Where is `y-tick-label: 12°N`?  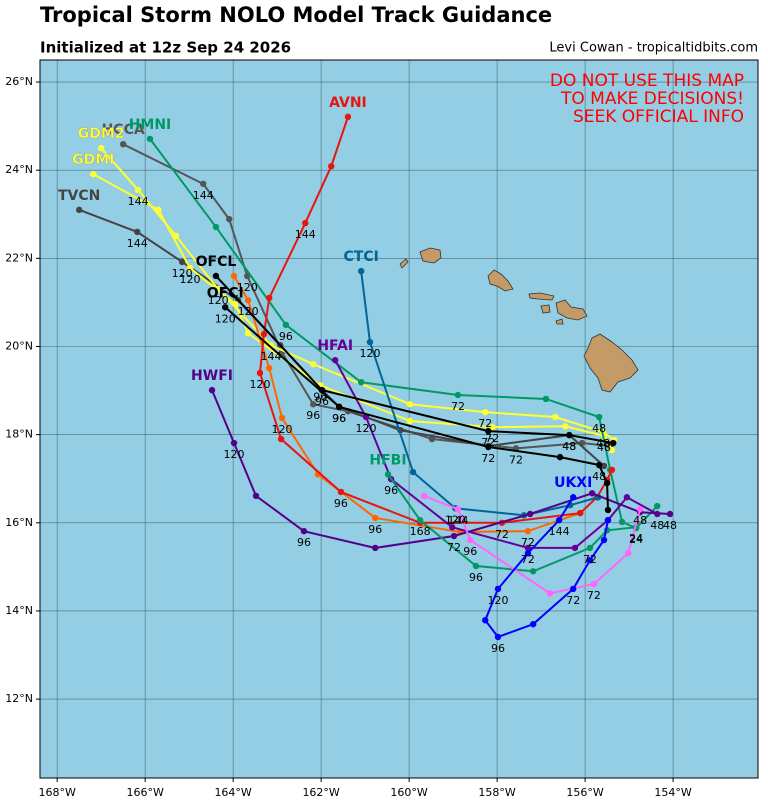
y-tick-label: 12°N is located at coordinates (19, 698).